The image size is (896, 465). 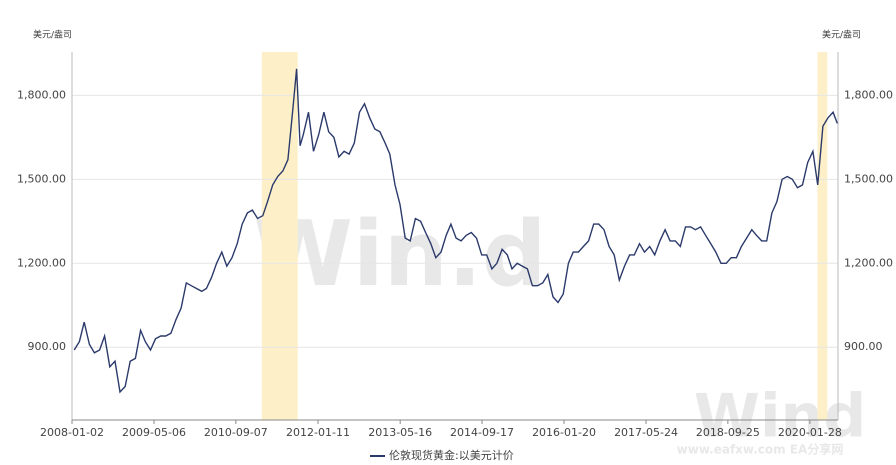 I want to click on y-tick-label: 1,800.00, so click(x=41, y=94).